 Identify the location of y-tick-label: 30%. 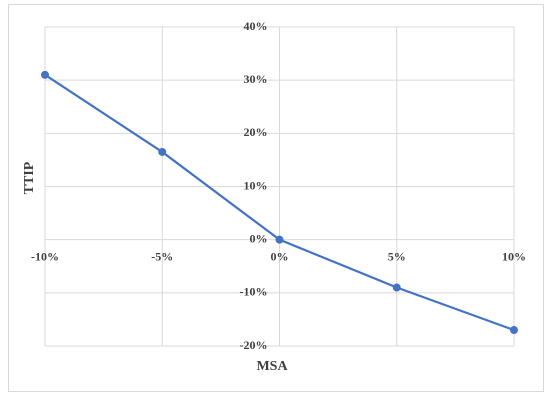
(256, 79).